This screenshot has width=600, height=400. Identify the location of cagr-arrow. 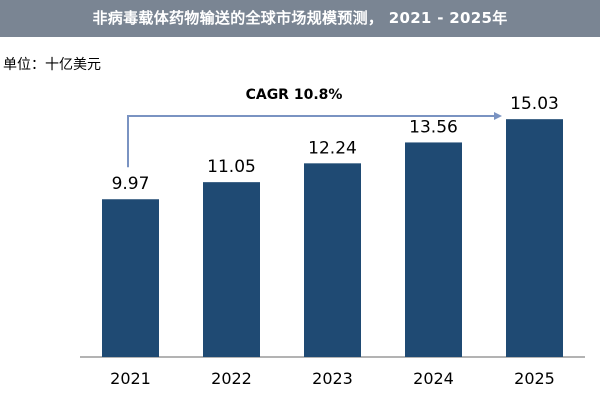
(314, 140).